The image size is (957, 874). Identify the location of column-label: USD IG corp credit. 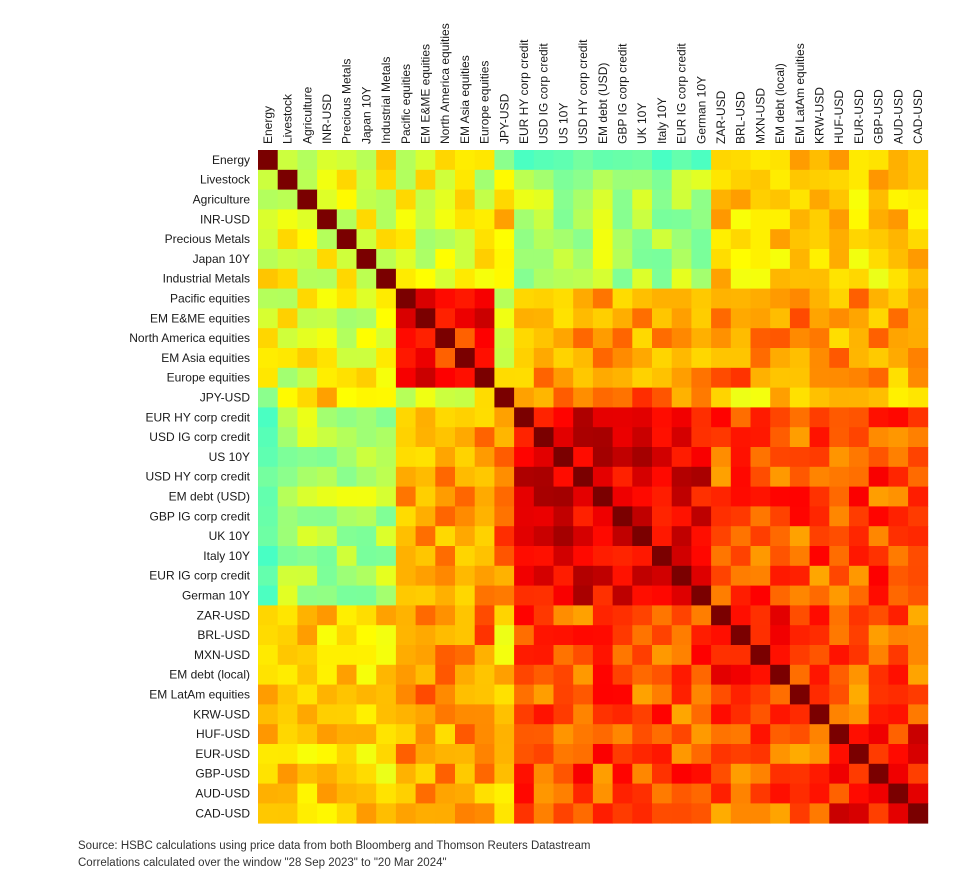
(544, 93).